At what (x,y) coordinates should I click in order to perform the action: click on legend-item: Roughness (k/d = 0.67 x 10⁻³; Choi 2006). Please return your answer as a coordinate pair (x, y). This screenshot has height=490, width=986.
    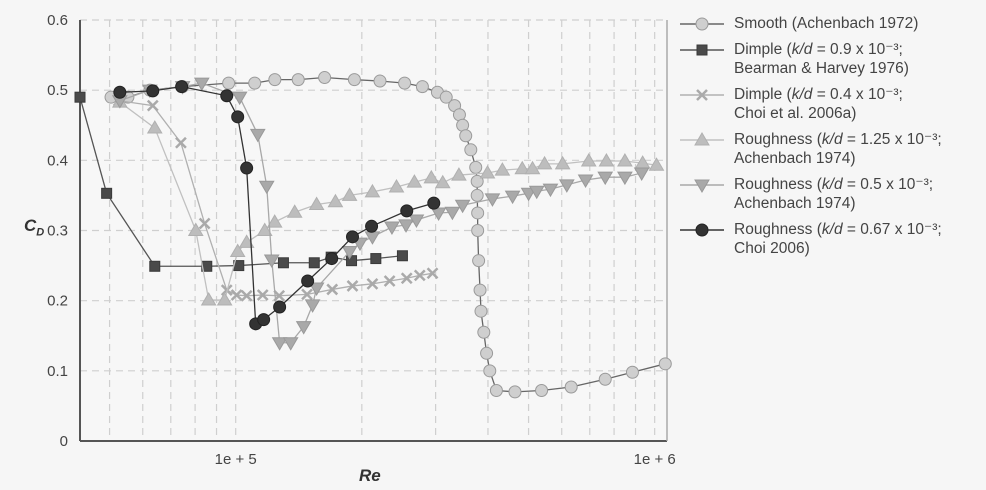
    Looking at the image, I should click on (828, 239).